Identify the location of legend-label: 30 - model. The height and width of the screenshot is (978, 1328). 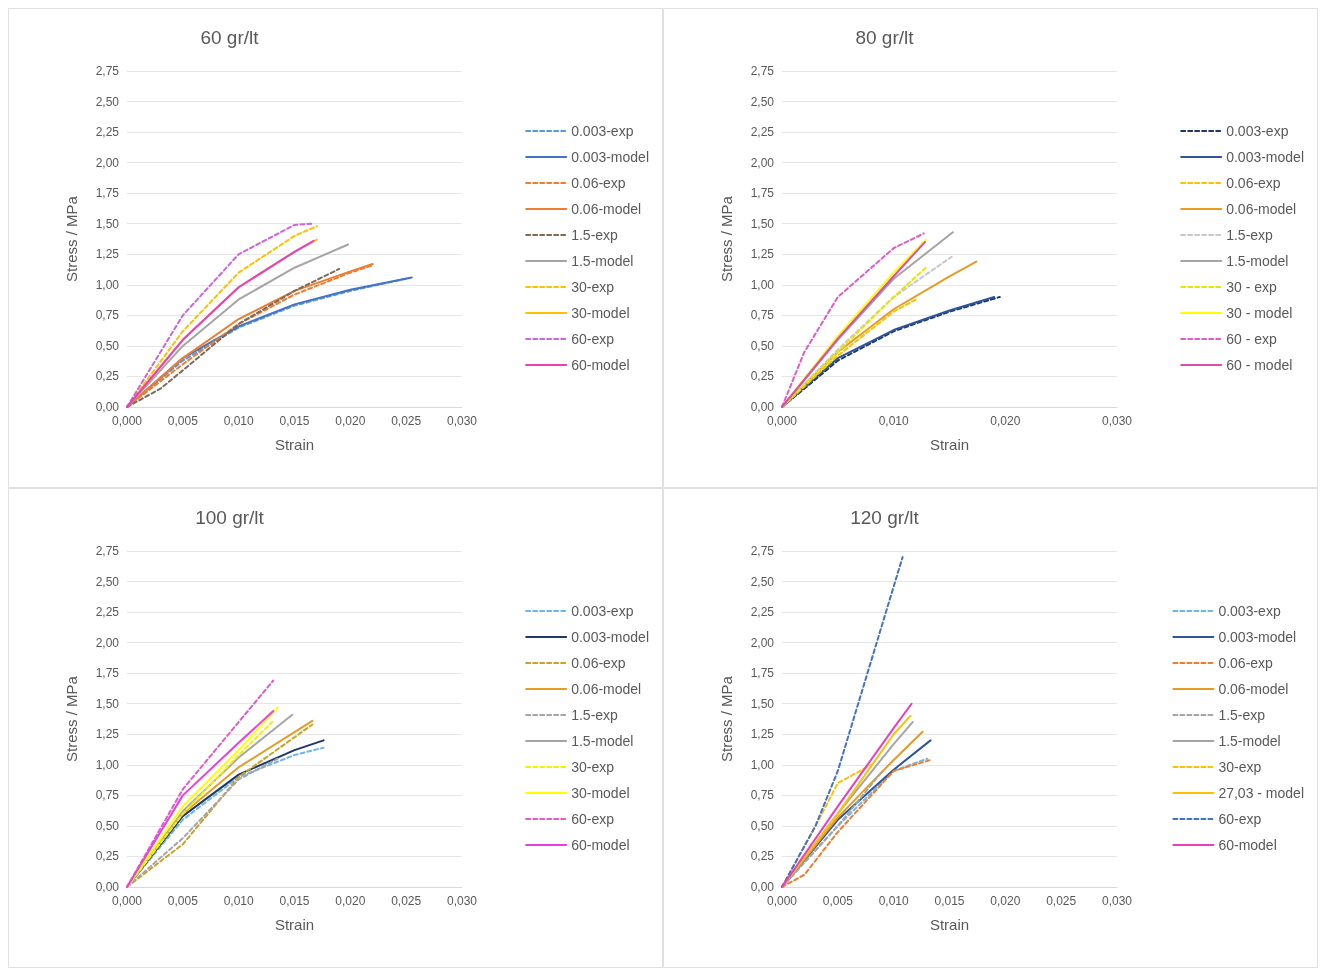
(1259, 313).